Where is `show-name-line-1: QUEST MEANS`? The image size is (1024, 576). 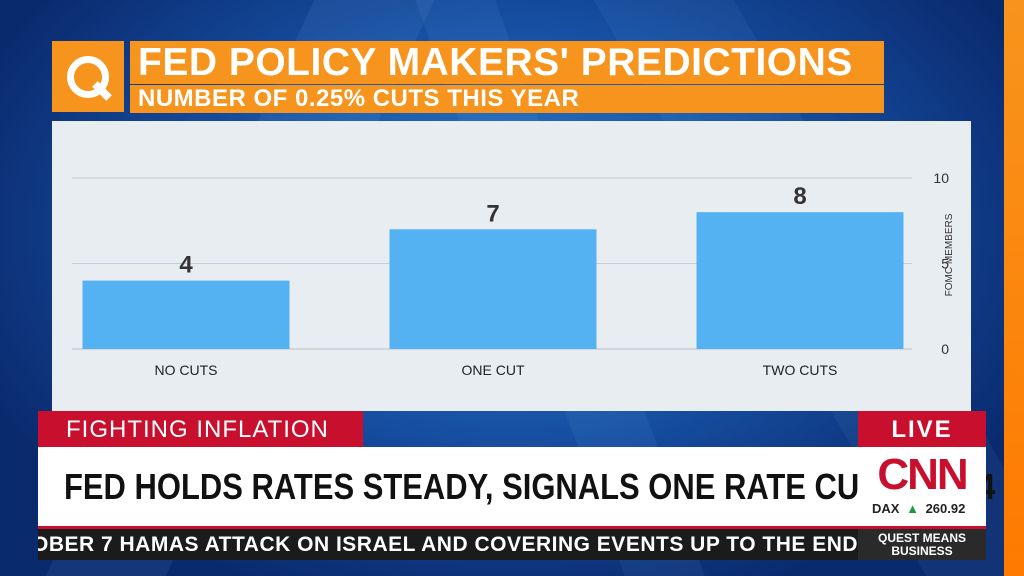 show-name-line-1: QUEST MEANS is located at coordinates (921, 538).